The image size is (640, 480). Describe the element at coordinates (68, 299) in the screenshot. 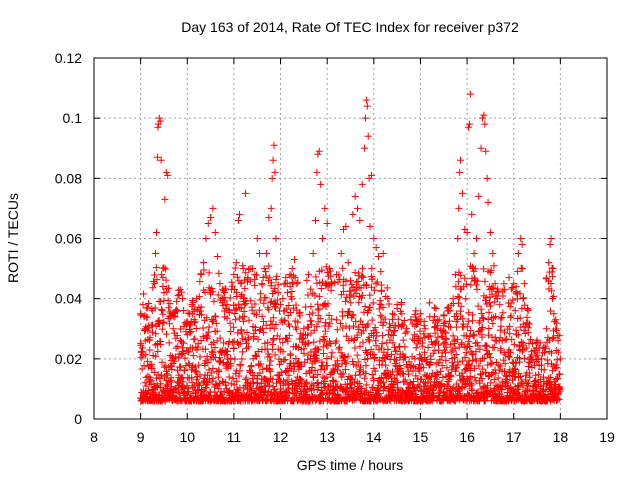

I see `y-tick-label: 0.04` at that location.